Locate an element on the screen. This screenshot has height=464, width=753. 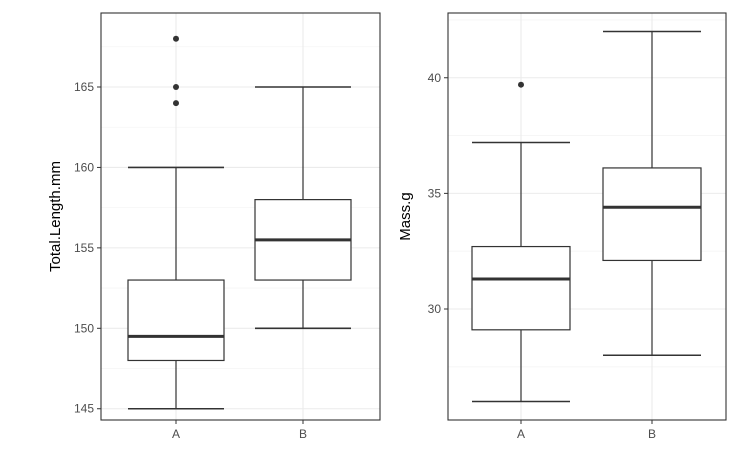
y-axis-title: Mass.g is located at coordinates (405, 216).